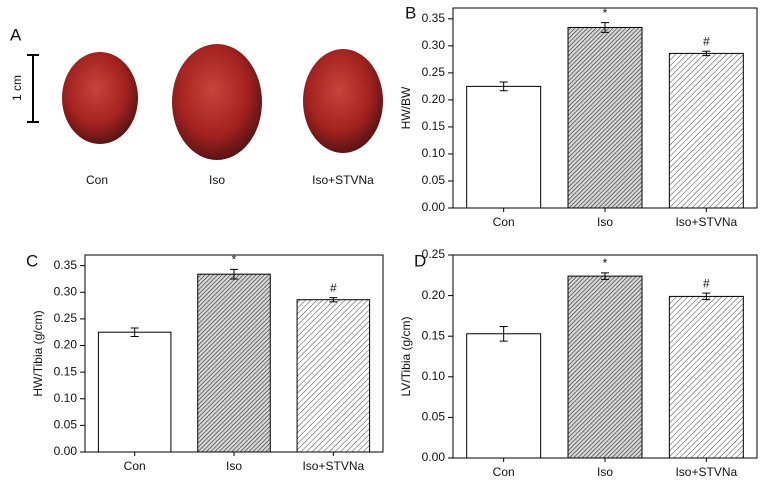  What do you see at coordinates (343, 180) in the screenshot?
I see `photo-label: Iso+STVNa` at bounding box center [343, 180].